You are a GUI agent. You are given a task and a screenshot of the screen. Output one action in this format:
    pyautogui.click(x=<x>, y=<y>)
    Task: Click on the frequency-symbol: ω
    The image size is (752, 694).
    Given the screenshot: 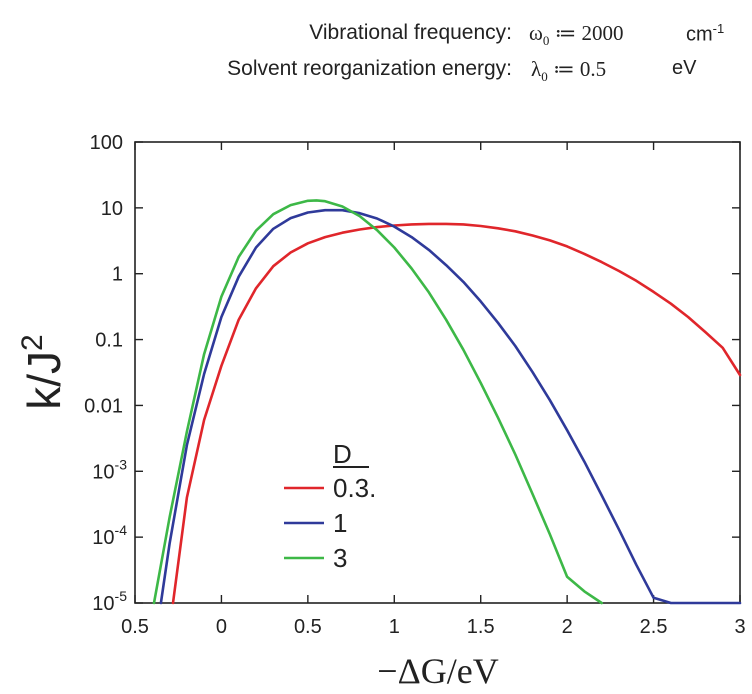 What is the action you would take?
    pyautogui.click(x=536, y=33)
    